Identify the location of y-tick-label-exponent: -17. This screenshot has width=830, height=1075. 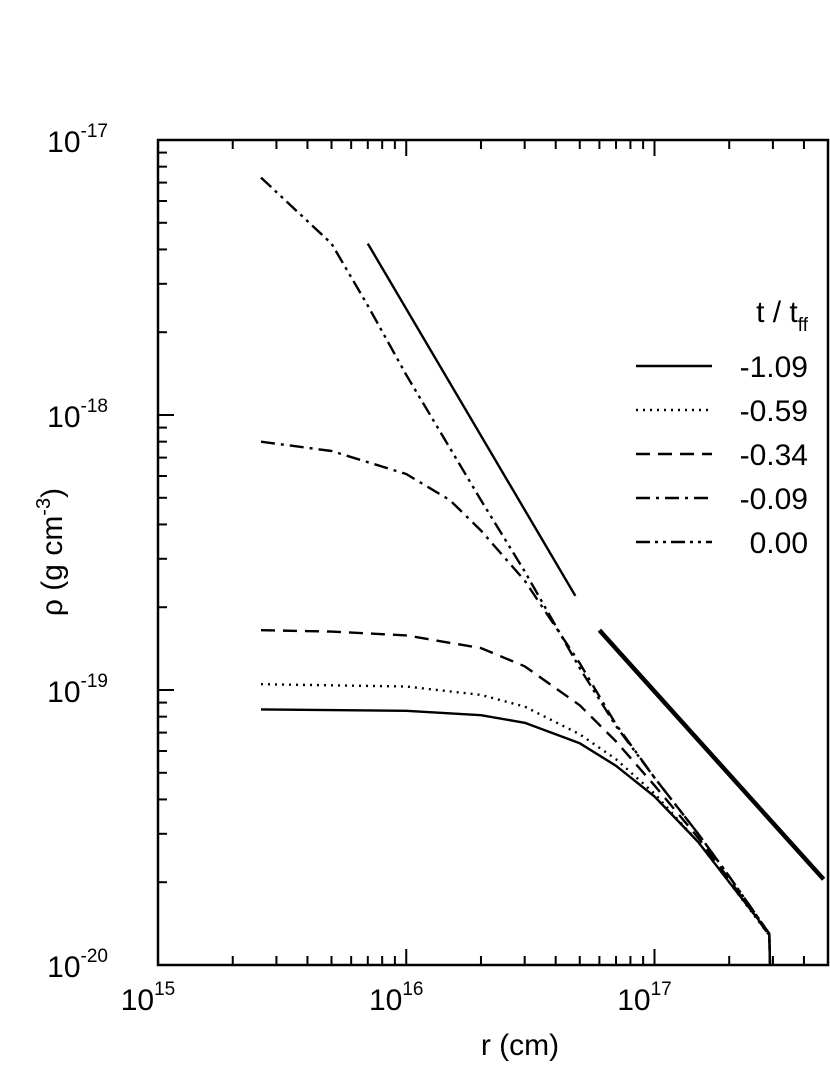
(94, 131).